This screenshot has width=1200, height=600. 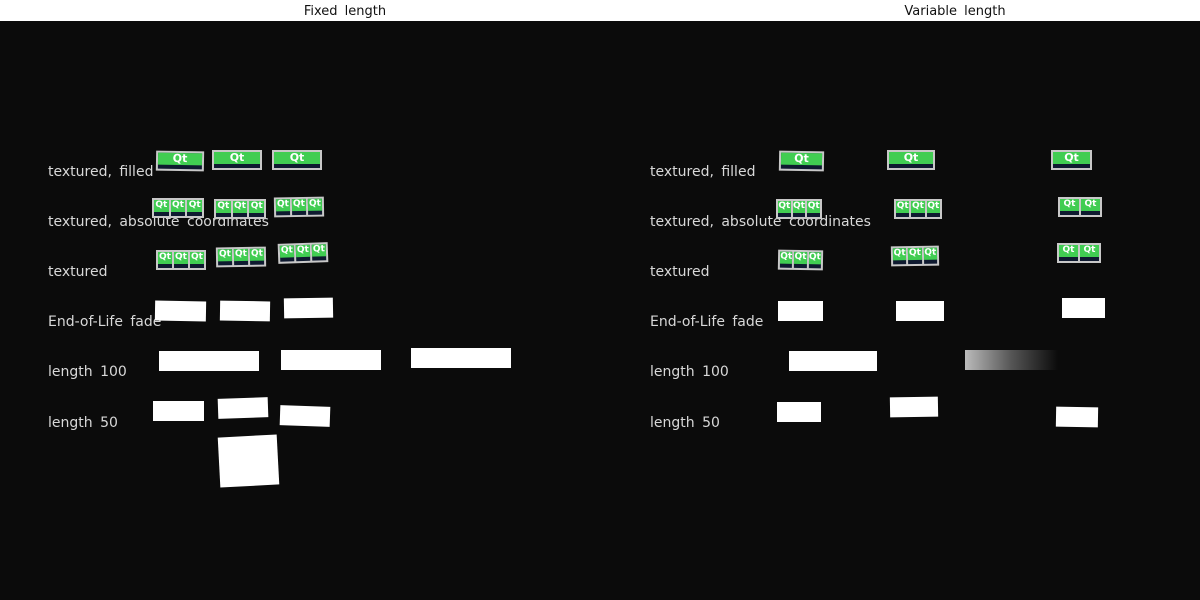 What do you see at coordinates (600, 10) in the screenshot?
I see `title-bar: Fixed length Variable length` at bounding box center [600, 10].